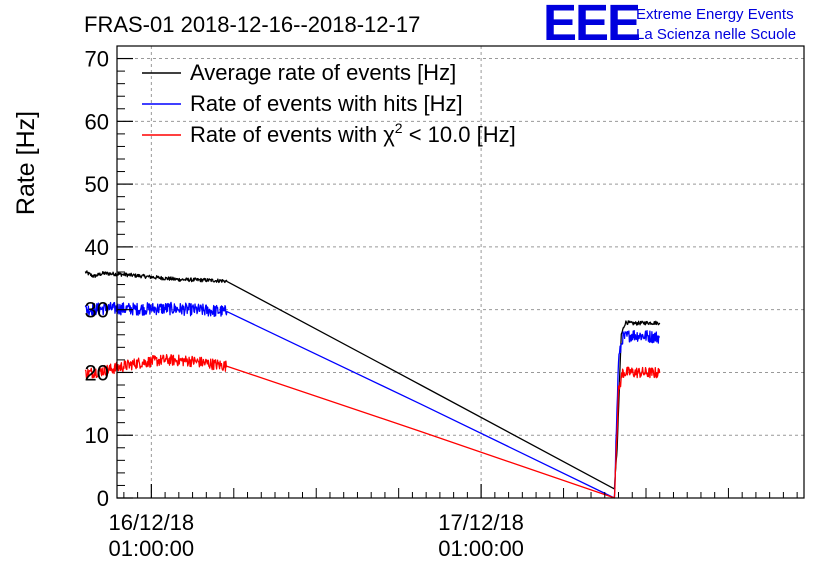 The height and width of the screenshot is (572, 836). What do you see at coordinates (326, 103) in the screenshot?
I see `legend-label-hits: Rate of events with hits [Hz]` at bounding box center [326, 103].